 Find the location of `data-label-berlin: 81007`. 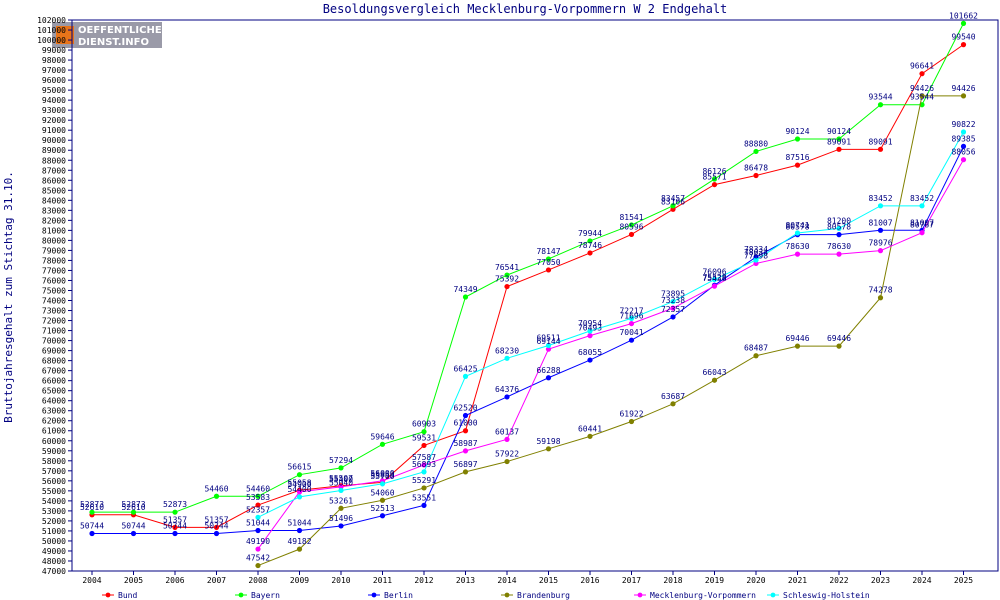

data-label-berlin: 81007 is located at coordinates (880, 222).